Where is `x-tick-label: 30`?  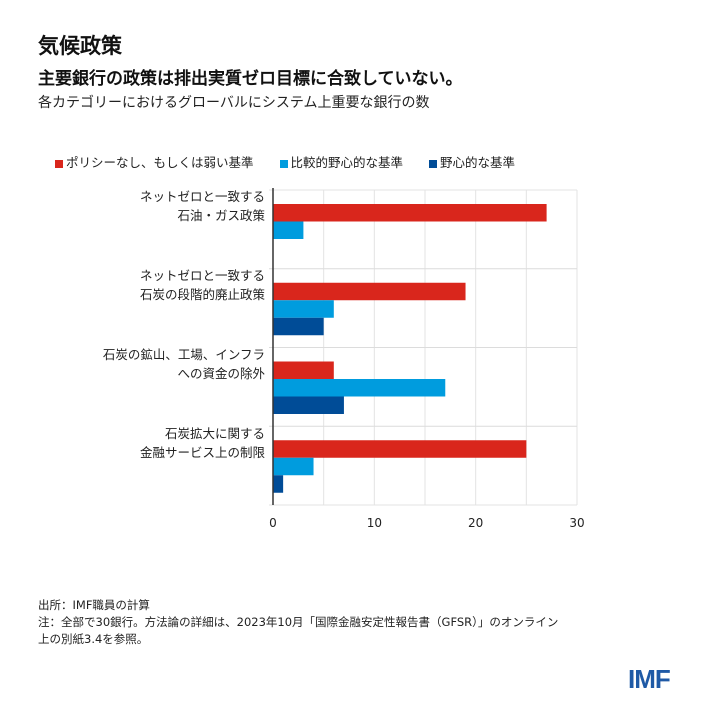 x-tick-label: 30 is located at coordinates (576, 523).